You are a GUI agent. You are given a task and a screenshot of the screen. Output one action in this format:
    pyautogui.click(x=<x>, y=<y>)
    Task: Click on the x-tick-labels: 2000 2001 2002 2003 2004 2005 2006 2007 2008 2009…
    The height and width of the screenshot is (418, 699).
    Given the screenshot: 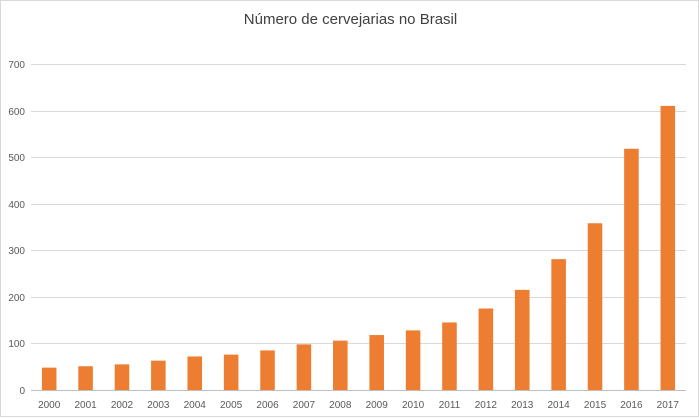 What is the action you would take?
    pyautogui.click(x=358, y=405)
    